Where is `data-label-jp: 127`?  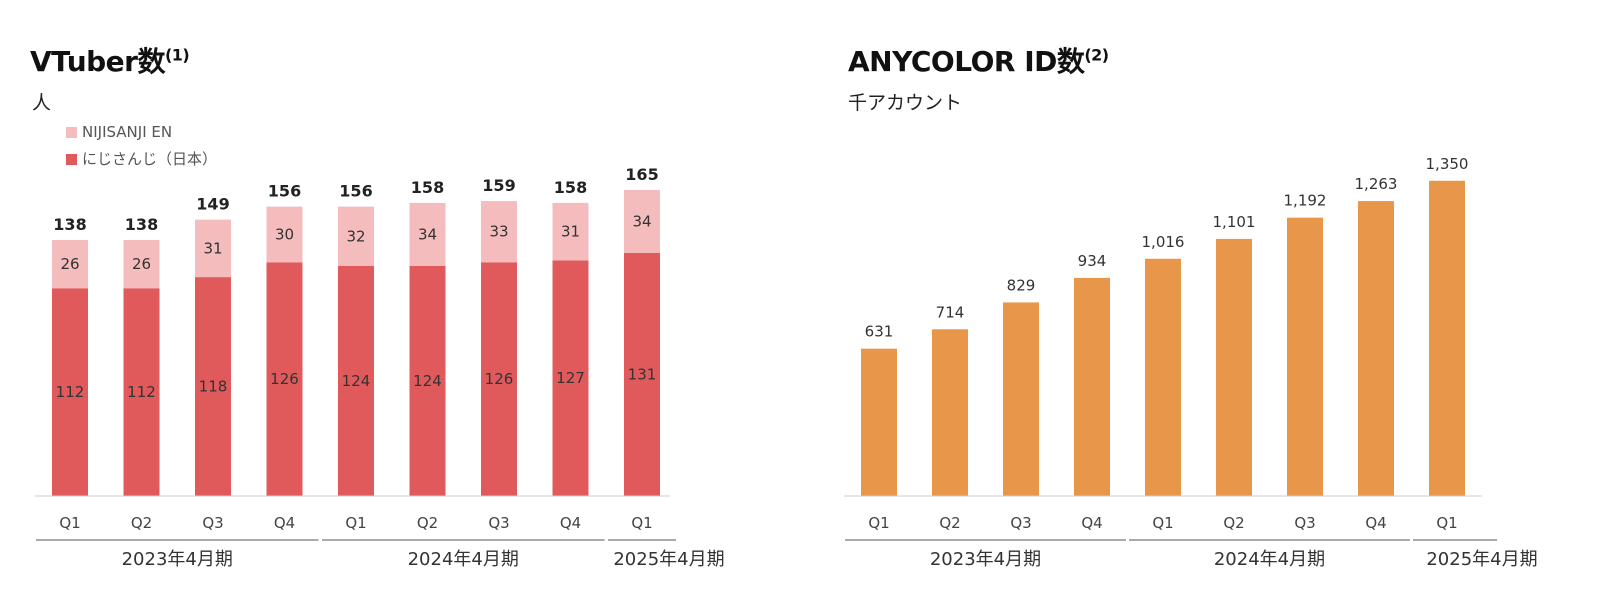
data-label-jp: 127 is located at coordinates (570, 378).